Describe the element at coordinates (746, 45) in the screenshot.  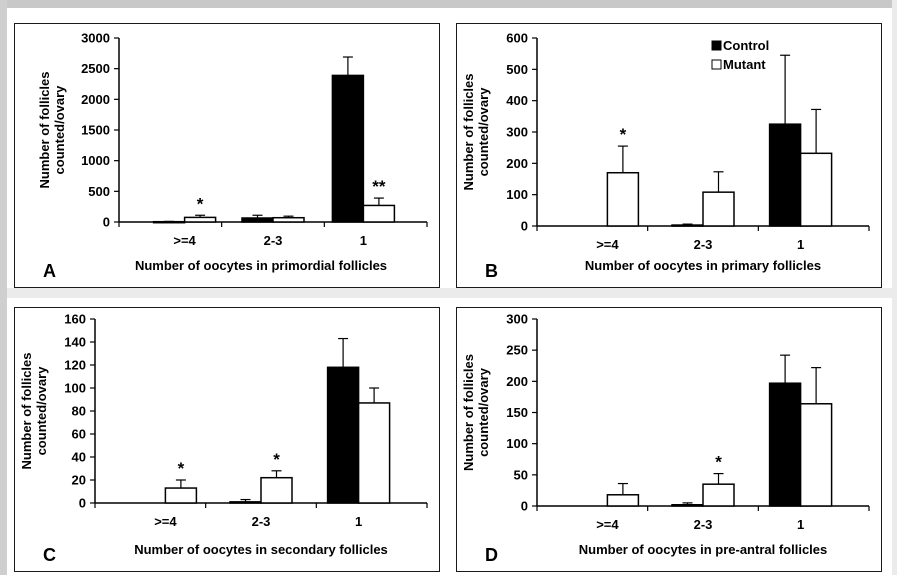
I see `legend-label-control: Control` at that location.